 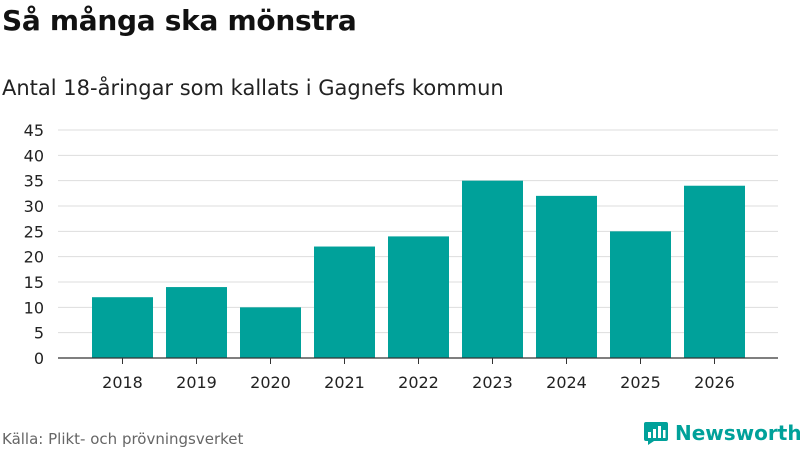 I want to click on bar-chart-icon, so click(x=656, y=433).